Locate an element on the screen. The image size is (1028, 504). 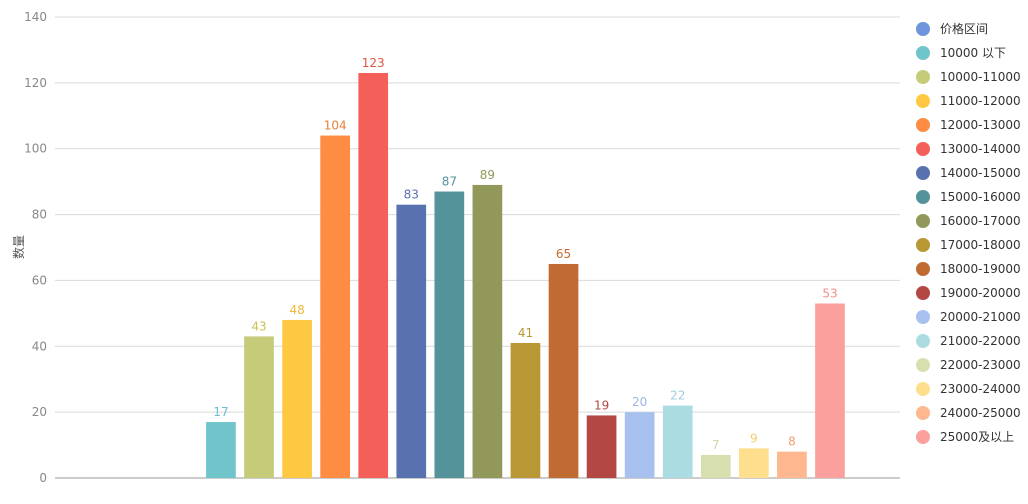
legend-item: 17000-18000 is located at coordinates (968, 245).